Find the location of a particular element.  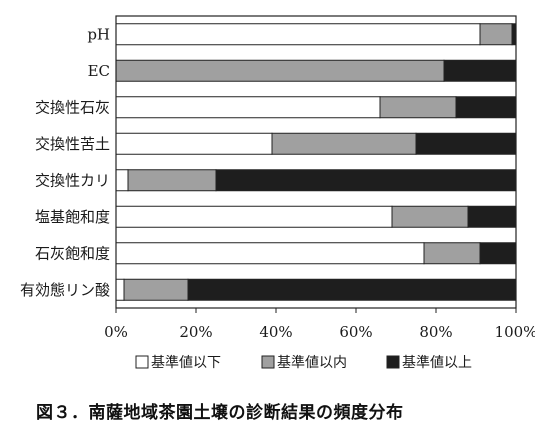

legend-label: 基準値以内 is located at coordinates (312, 362).